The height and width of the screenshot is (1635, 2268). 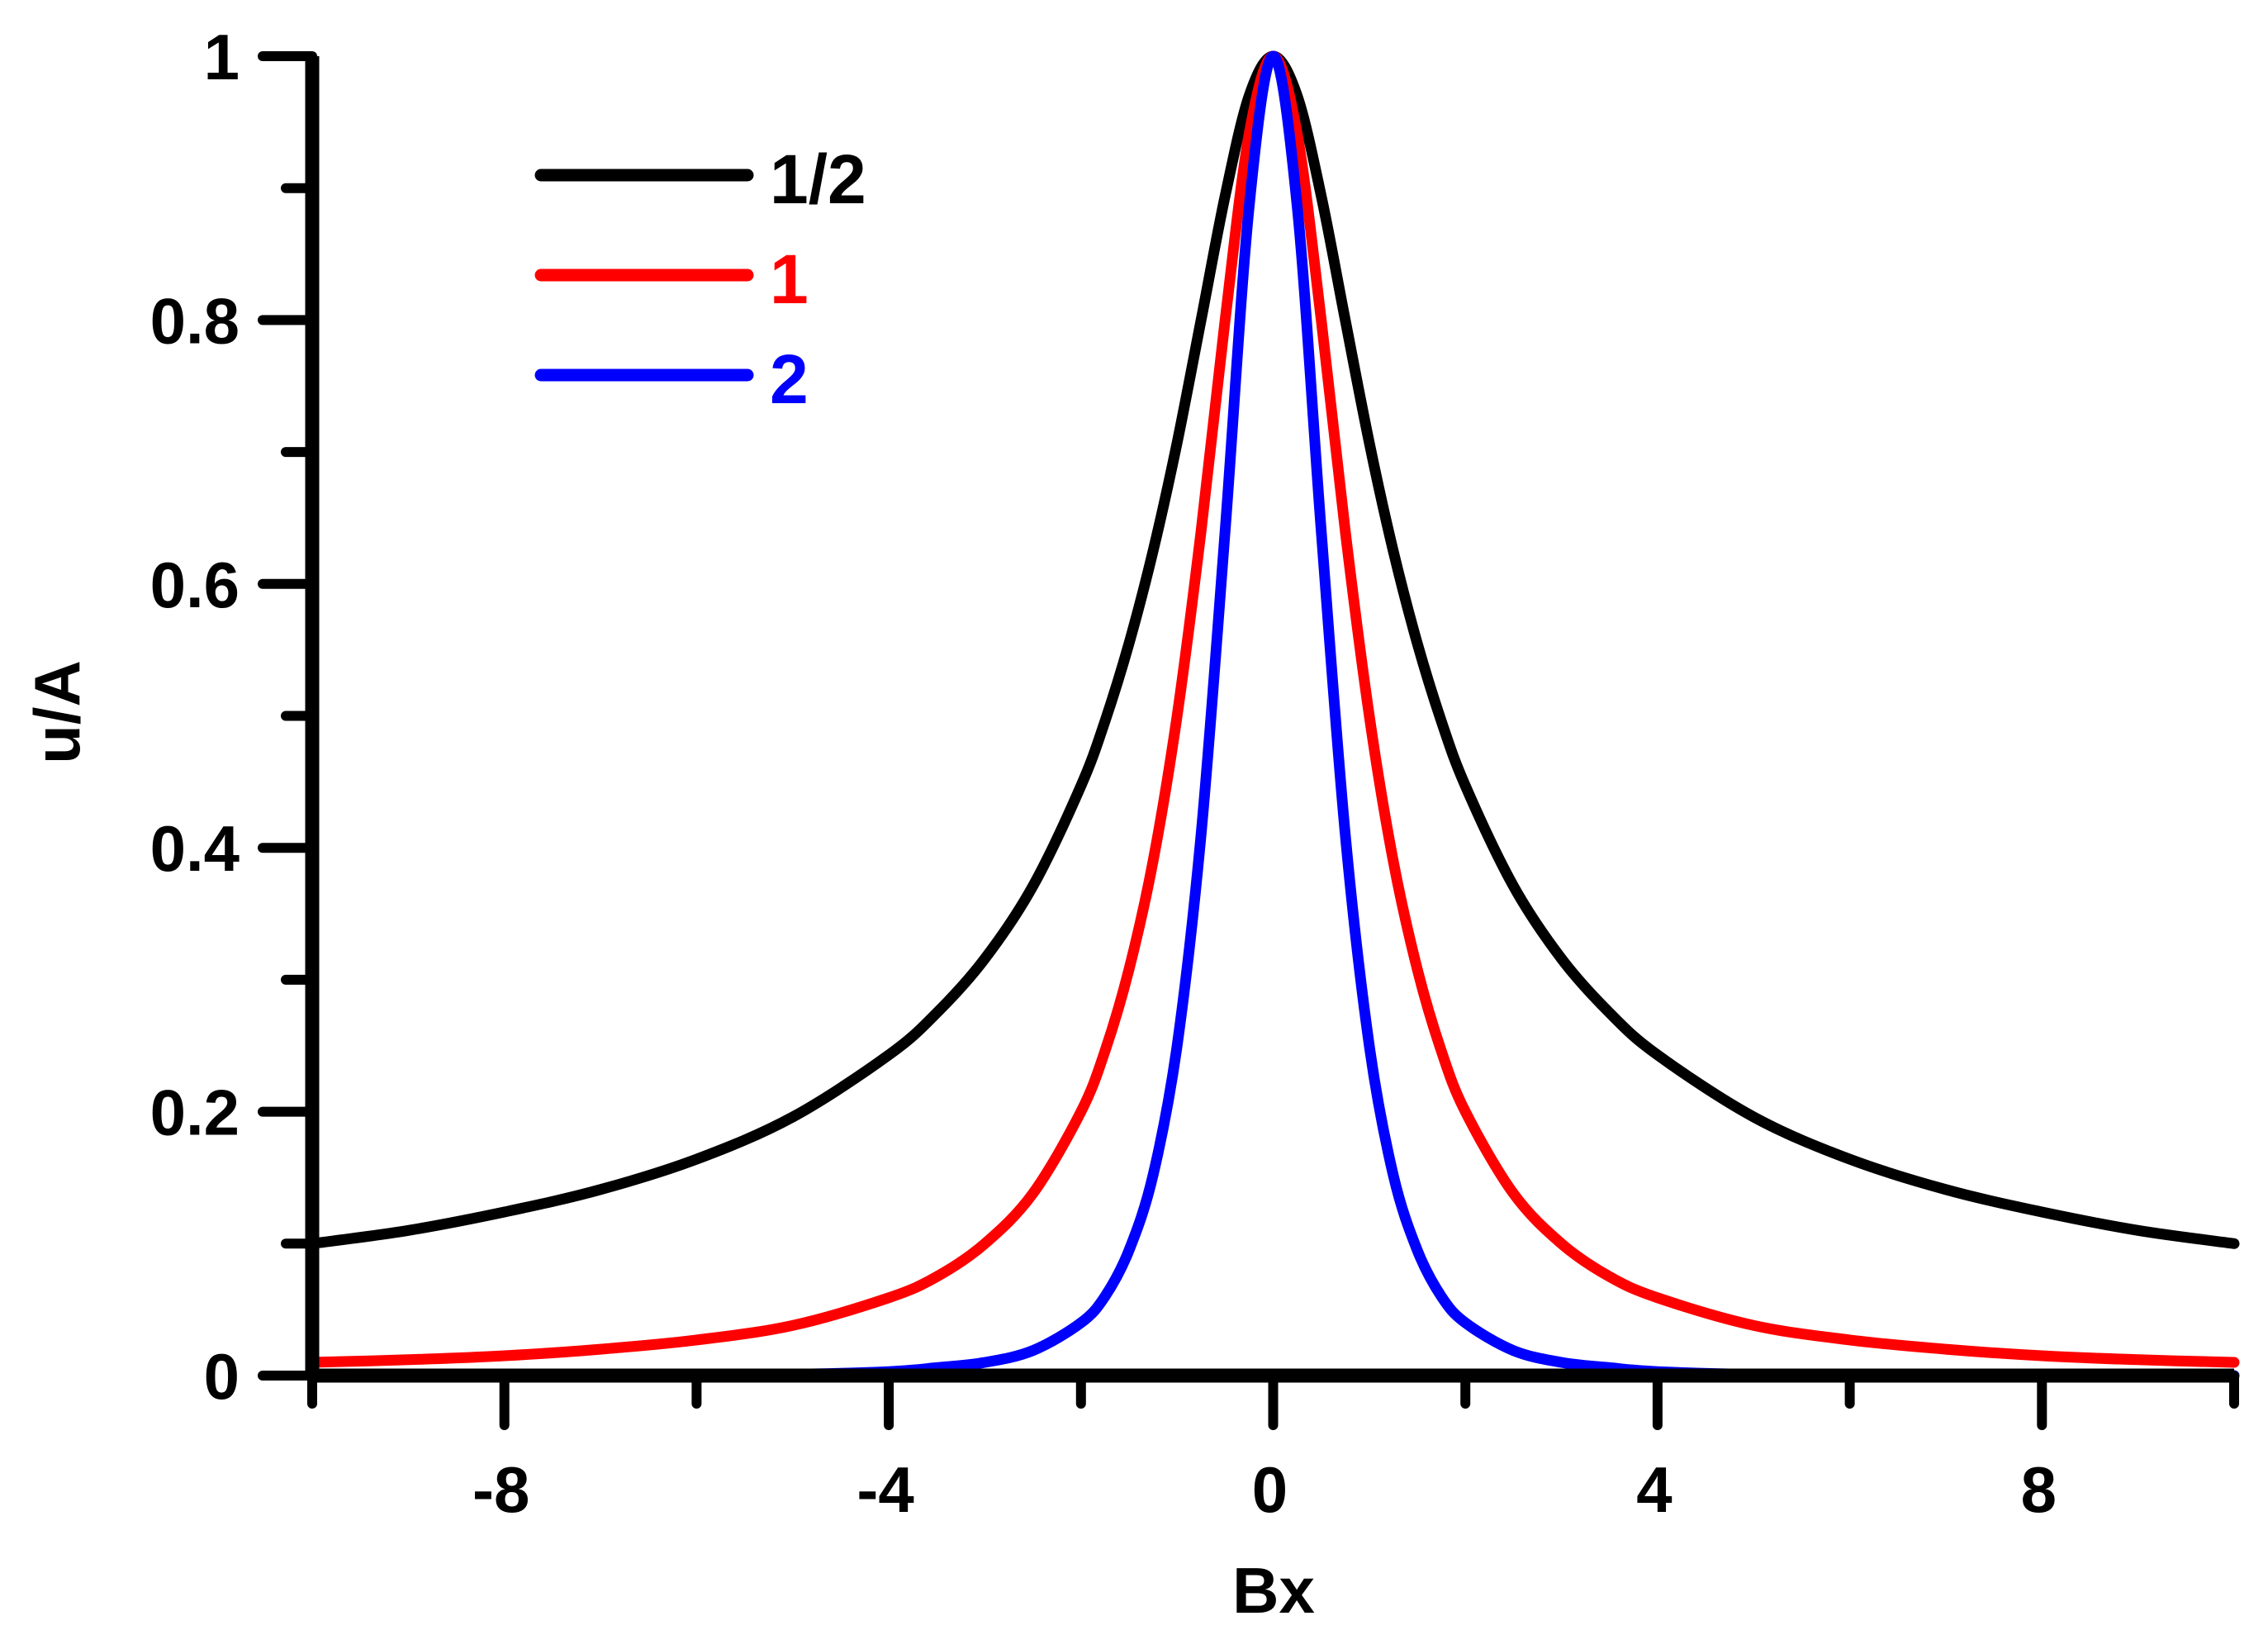 I want to click on y-tick-label: 0, so click(x=222, y=1376).